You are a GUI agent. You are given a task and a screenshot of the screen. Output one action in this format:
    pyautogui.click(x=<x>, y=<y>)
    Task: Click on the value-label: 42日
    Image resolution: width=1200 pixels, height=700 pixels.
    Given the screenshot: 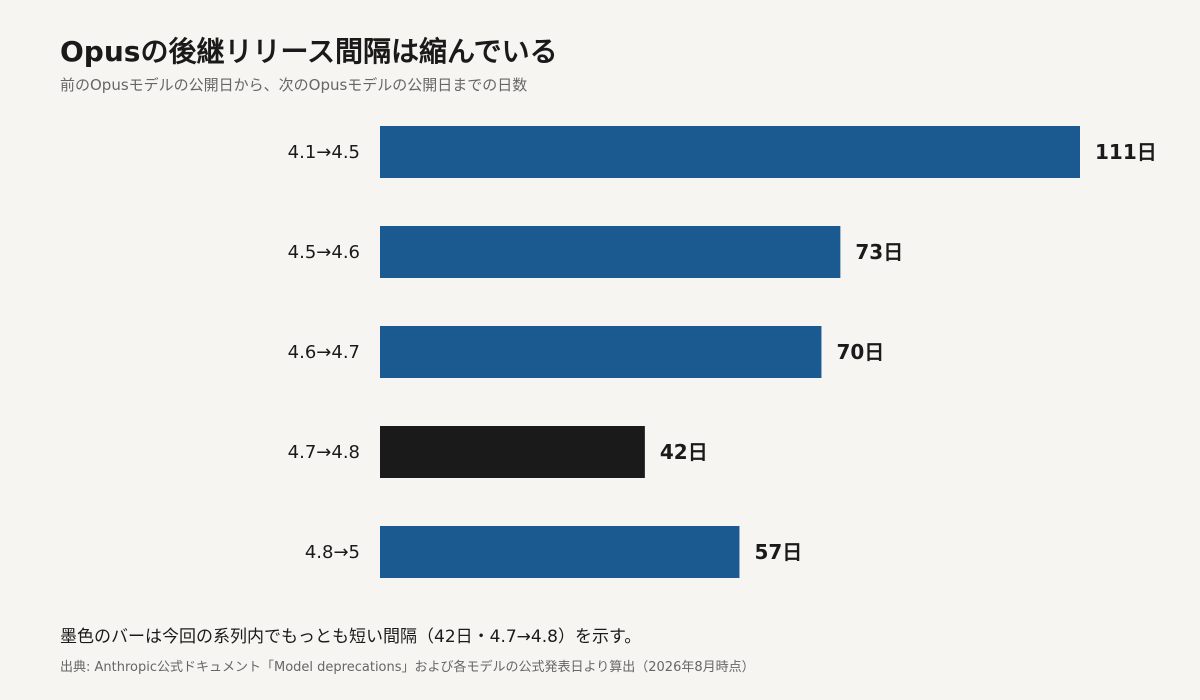 What is the action you would take?
    pyautogui.click(x=684, y=452)
    